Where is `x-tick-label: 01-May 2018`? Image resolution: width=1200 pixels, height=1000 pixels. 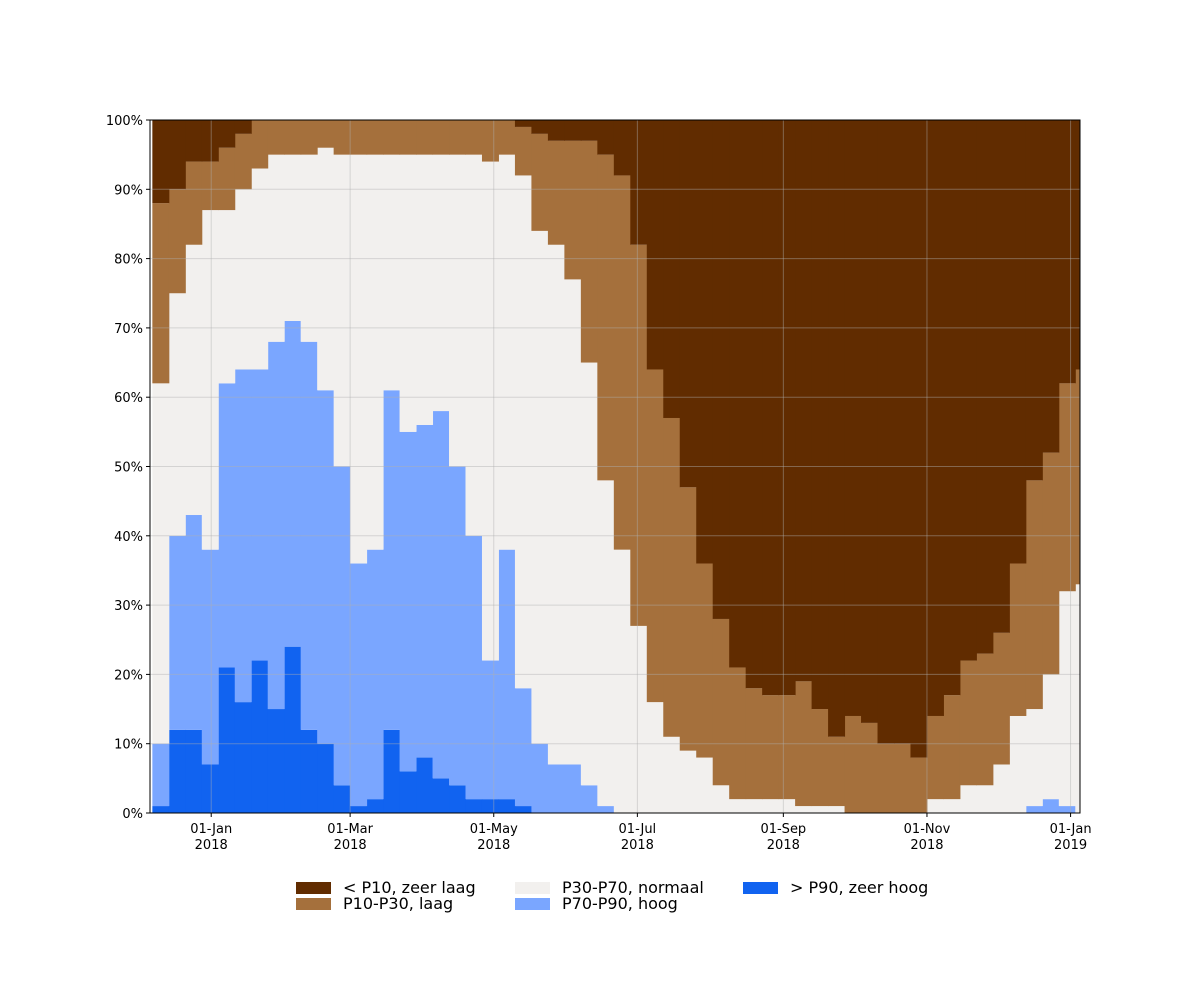
x-tick-label: 01-May 2018 is located at coordinates (494, 837).